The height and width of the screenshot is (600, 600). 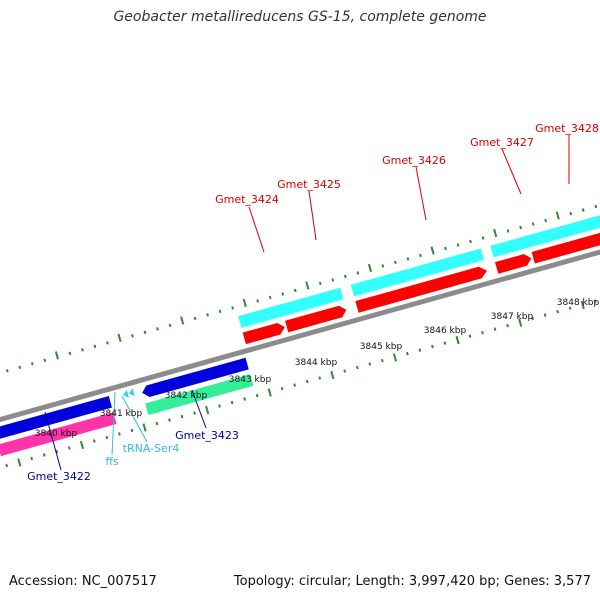 I want to click on gene-label-gmet-3425: Gmet_3425, so click(x=309, y=184).